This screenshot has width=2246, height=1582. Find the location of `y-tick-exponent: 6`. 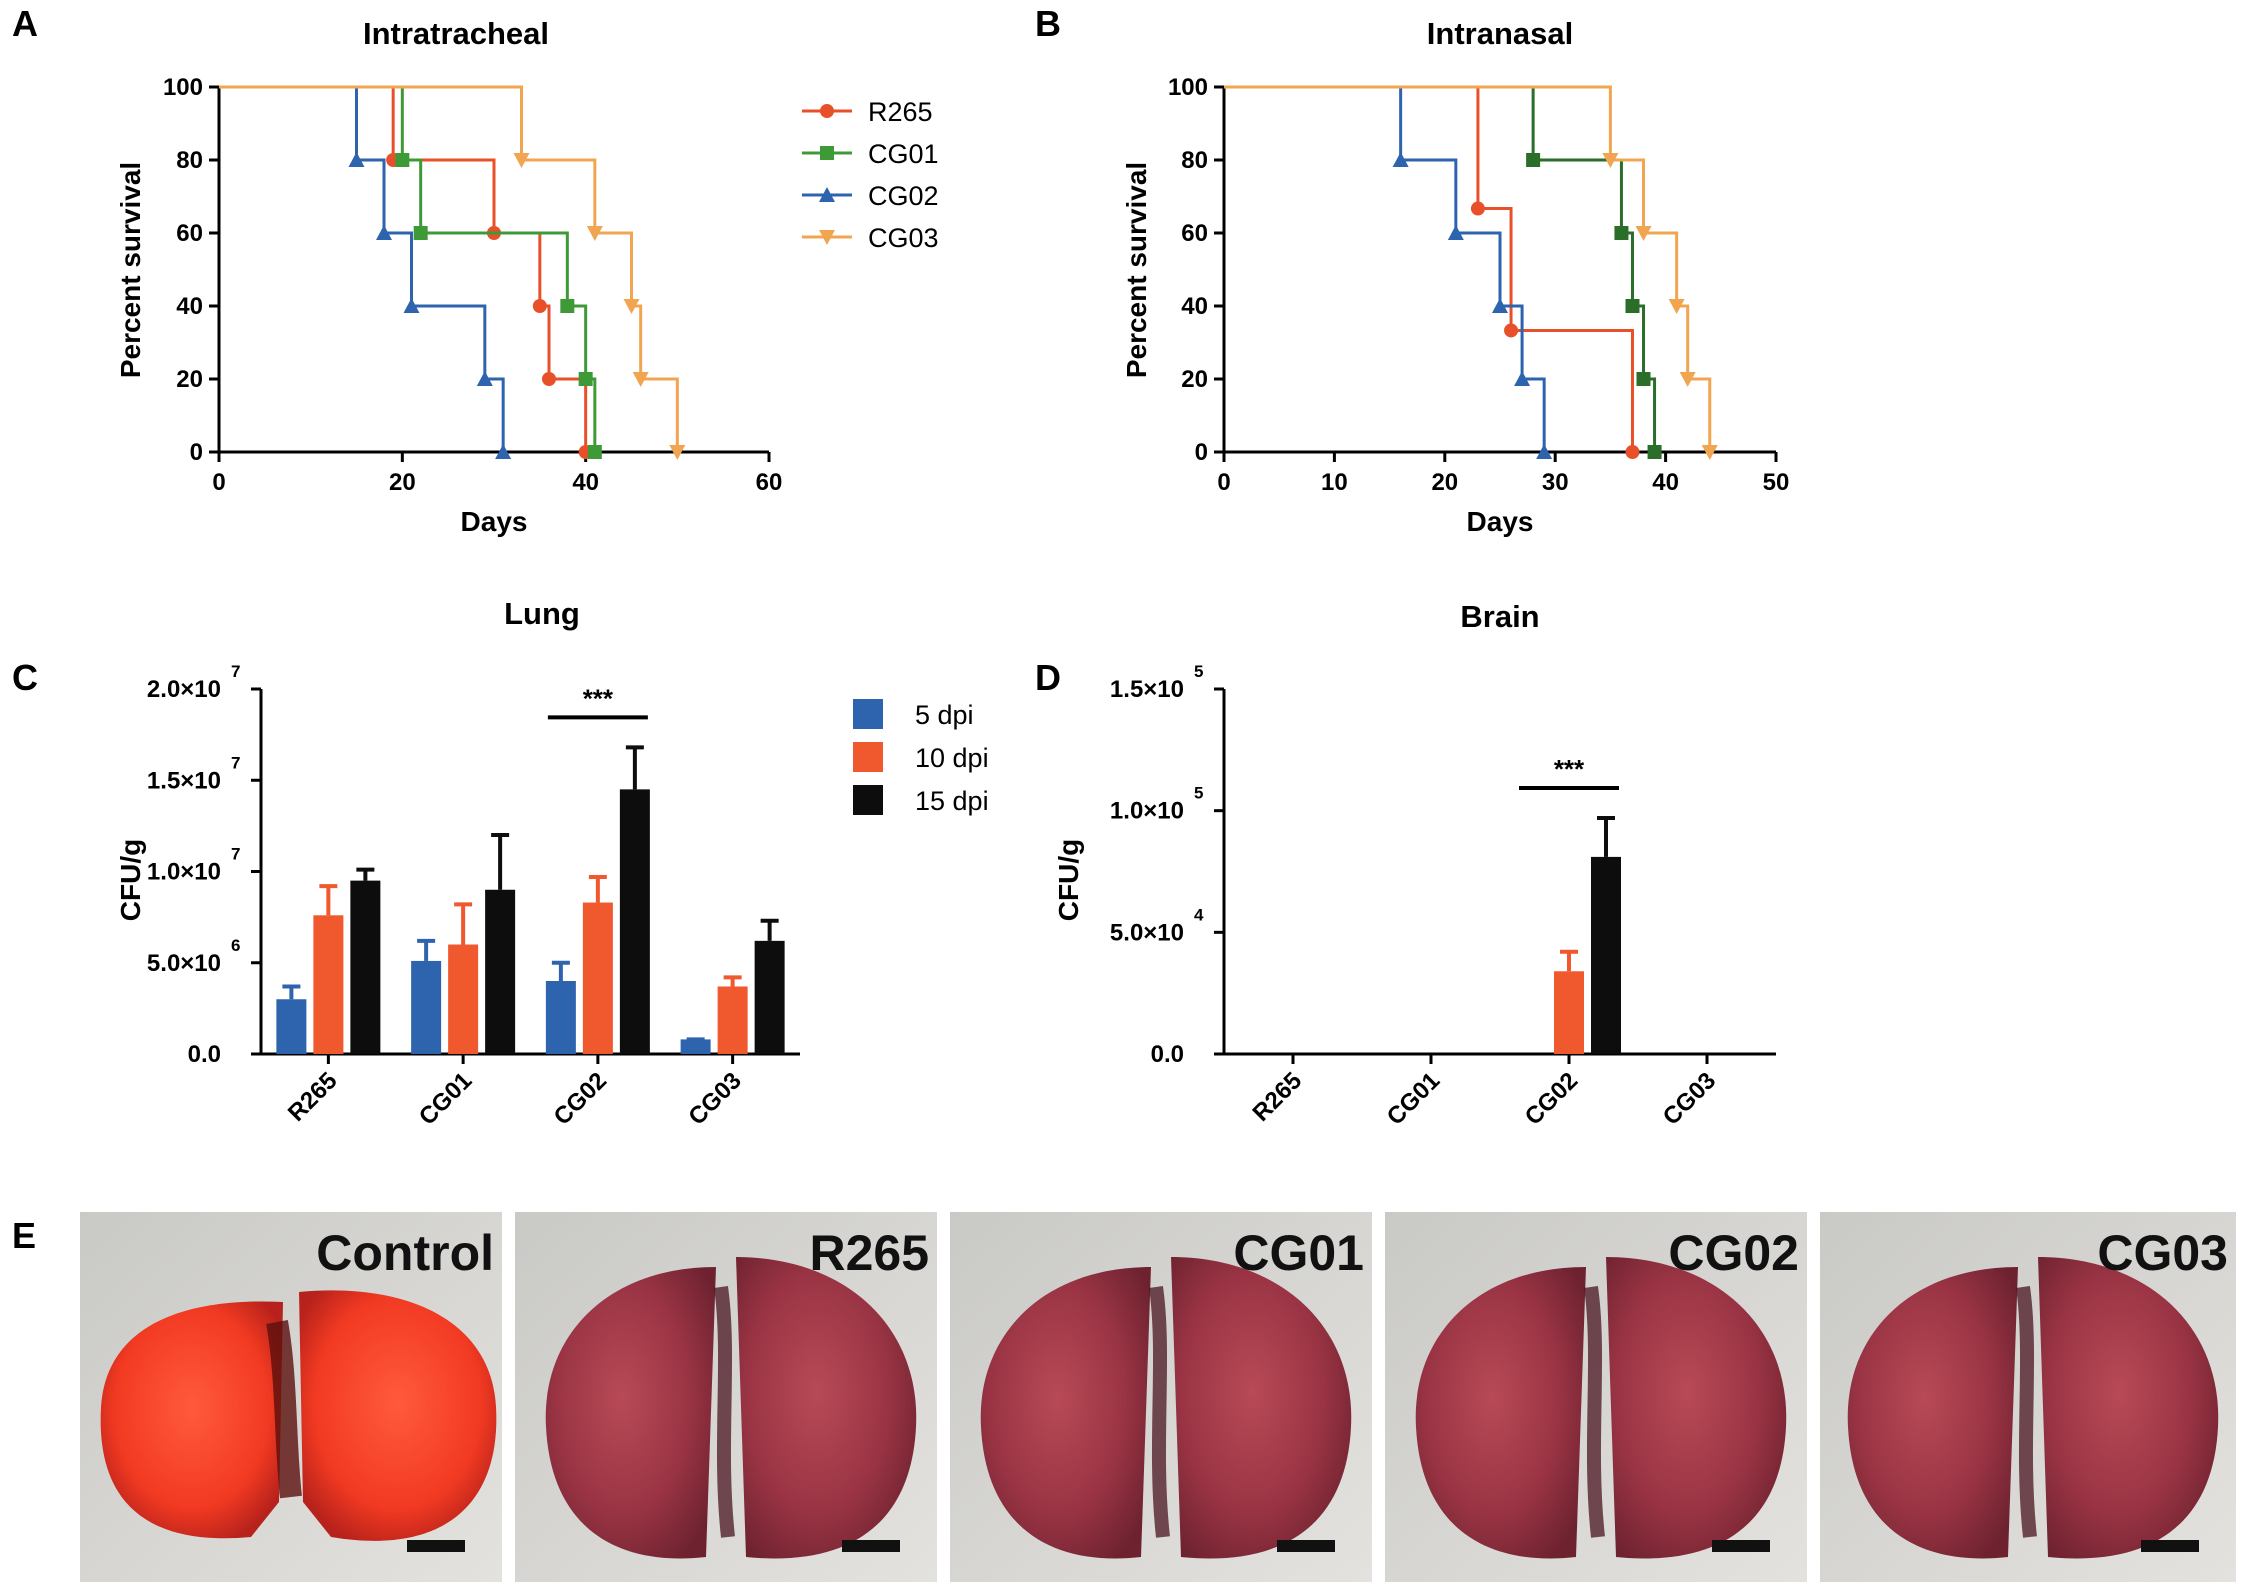

y-tick-exponent: 6 is located at coordinates (235, 945).